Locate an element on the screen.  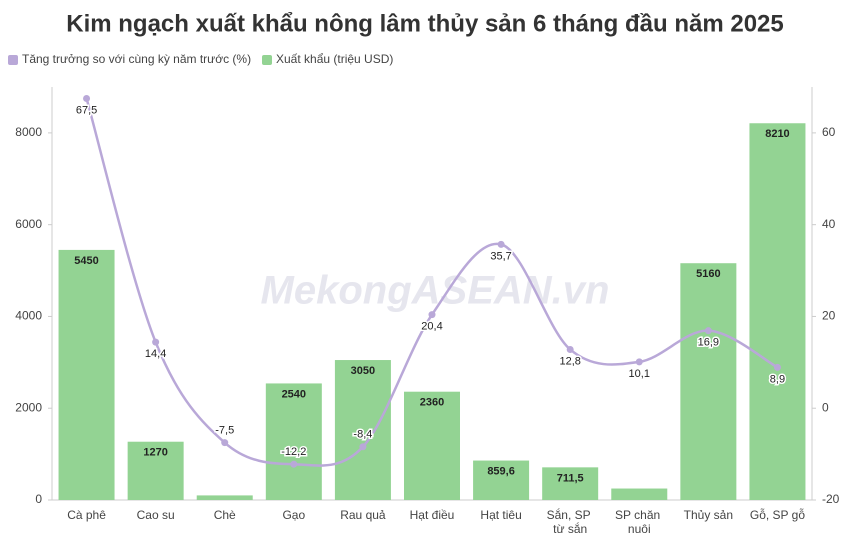
x-tick-label: Cà phê is located at coordinates (86, 515).